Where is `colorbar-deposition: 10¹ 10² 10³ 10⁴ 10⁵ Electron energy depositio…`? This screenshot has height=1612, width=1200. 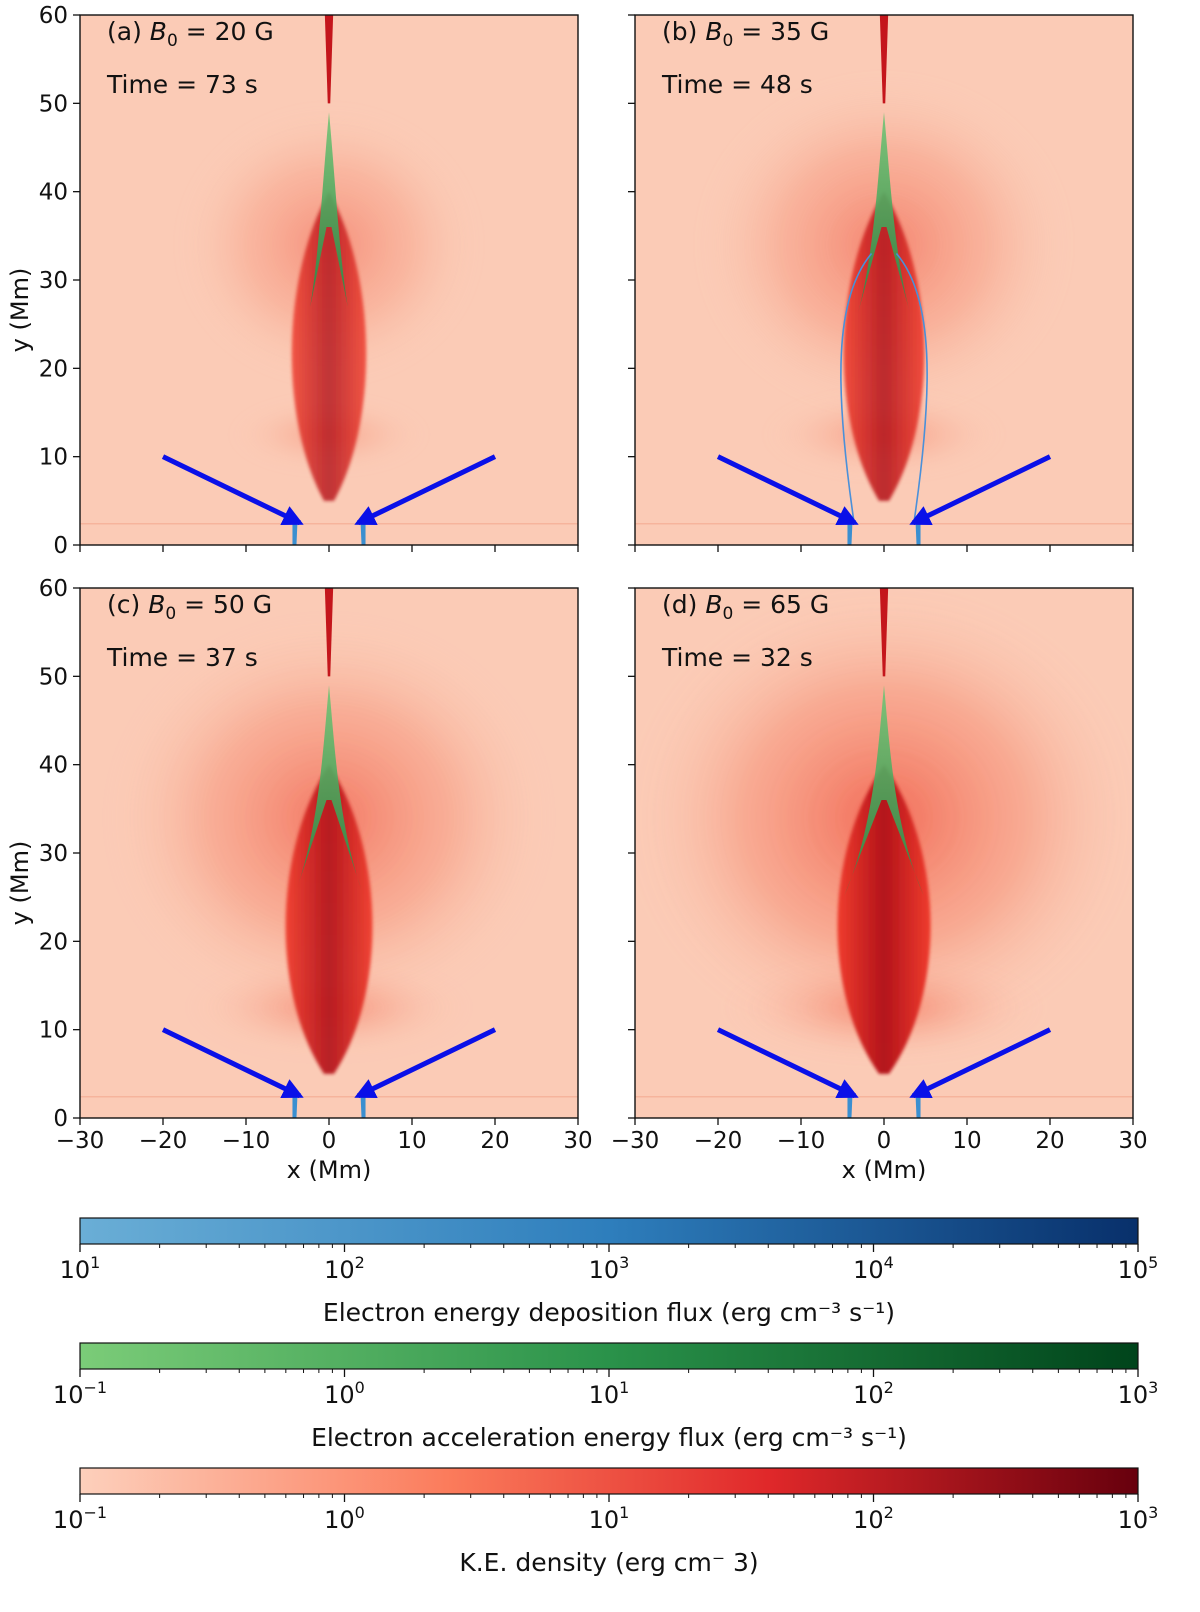 colorbar-deposition: 10¹ 10² 10³ 10⁴ 10⁵ Electron energy depositio… is located at coordinates (609, 1272).